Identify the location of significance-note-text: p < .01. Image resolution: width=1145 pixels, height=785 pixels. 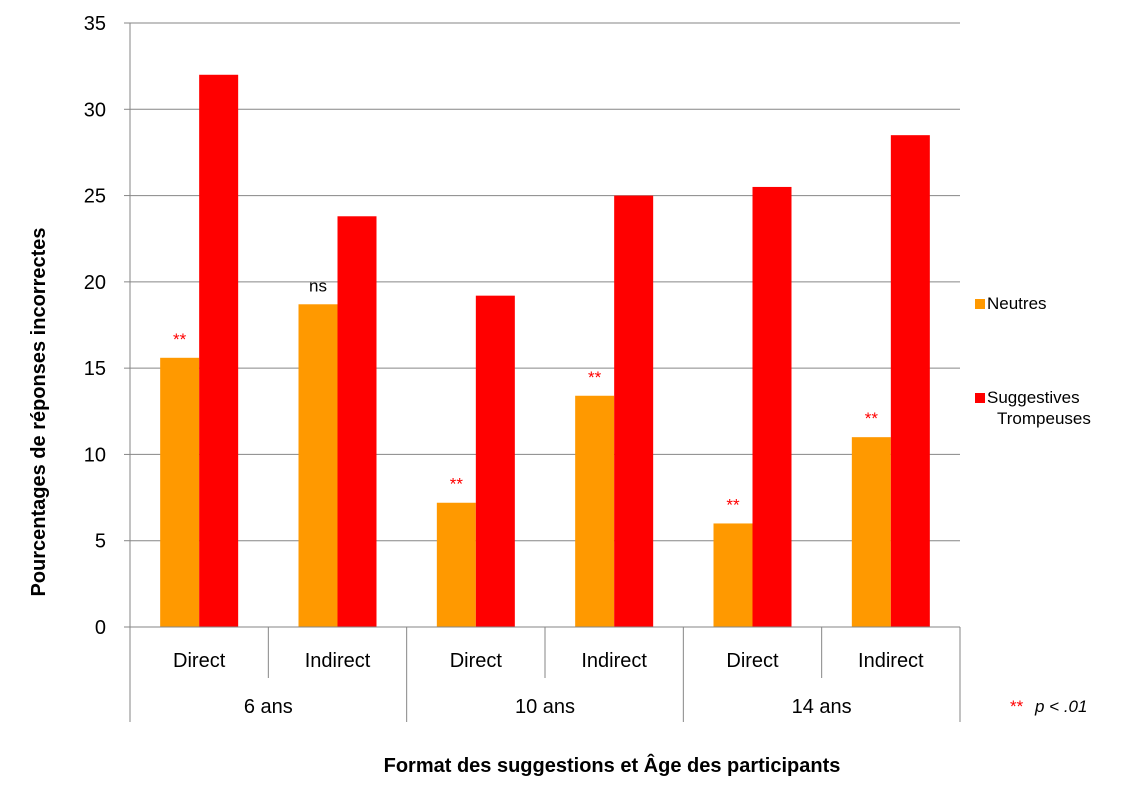
(1060, 706).